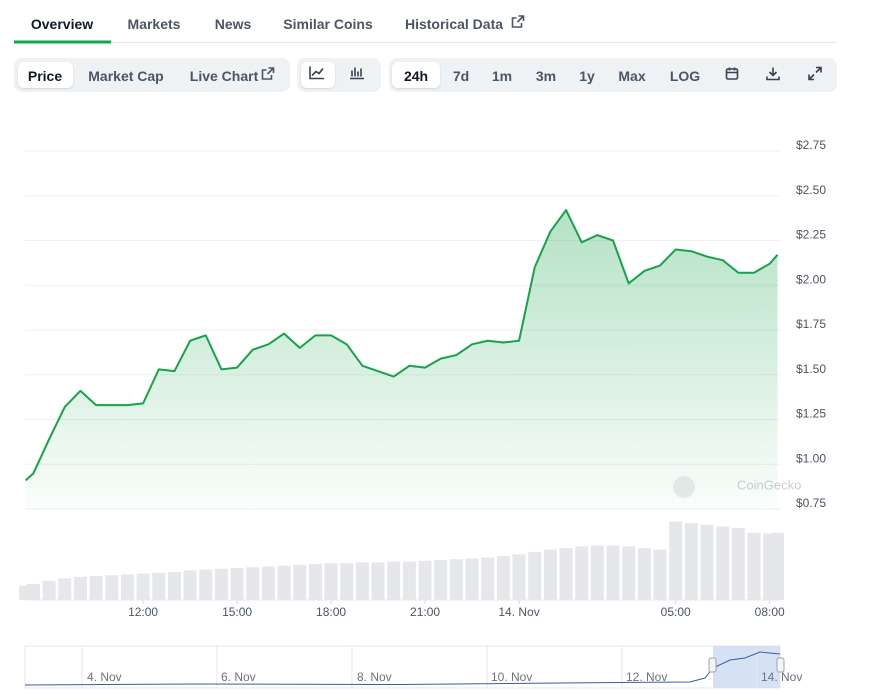 This screenshot has width=871, height=700. What do you see at coordinates (811, 235) in the screenshot?
I see `y-tick-label: $2.25` at bounding box center [811, 235].